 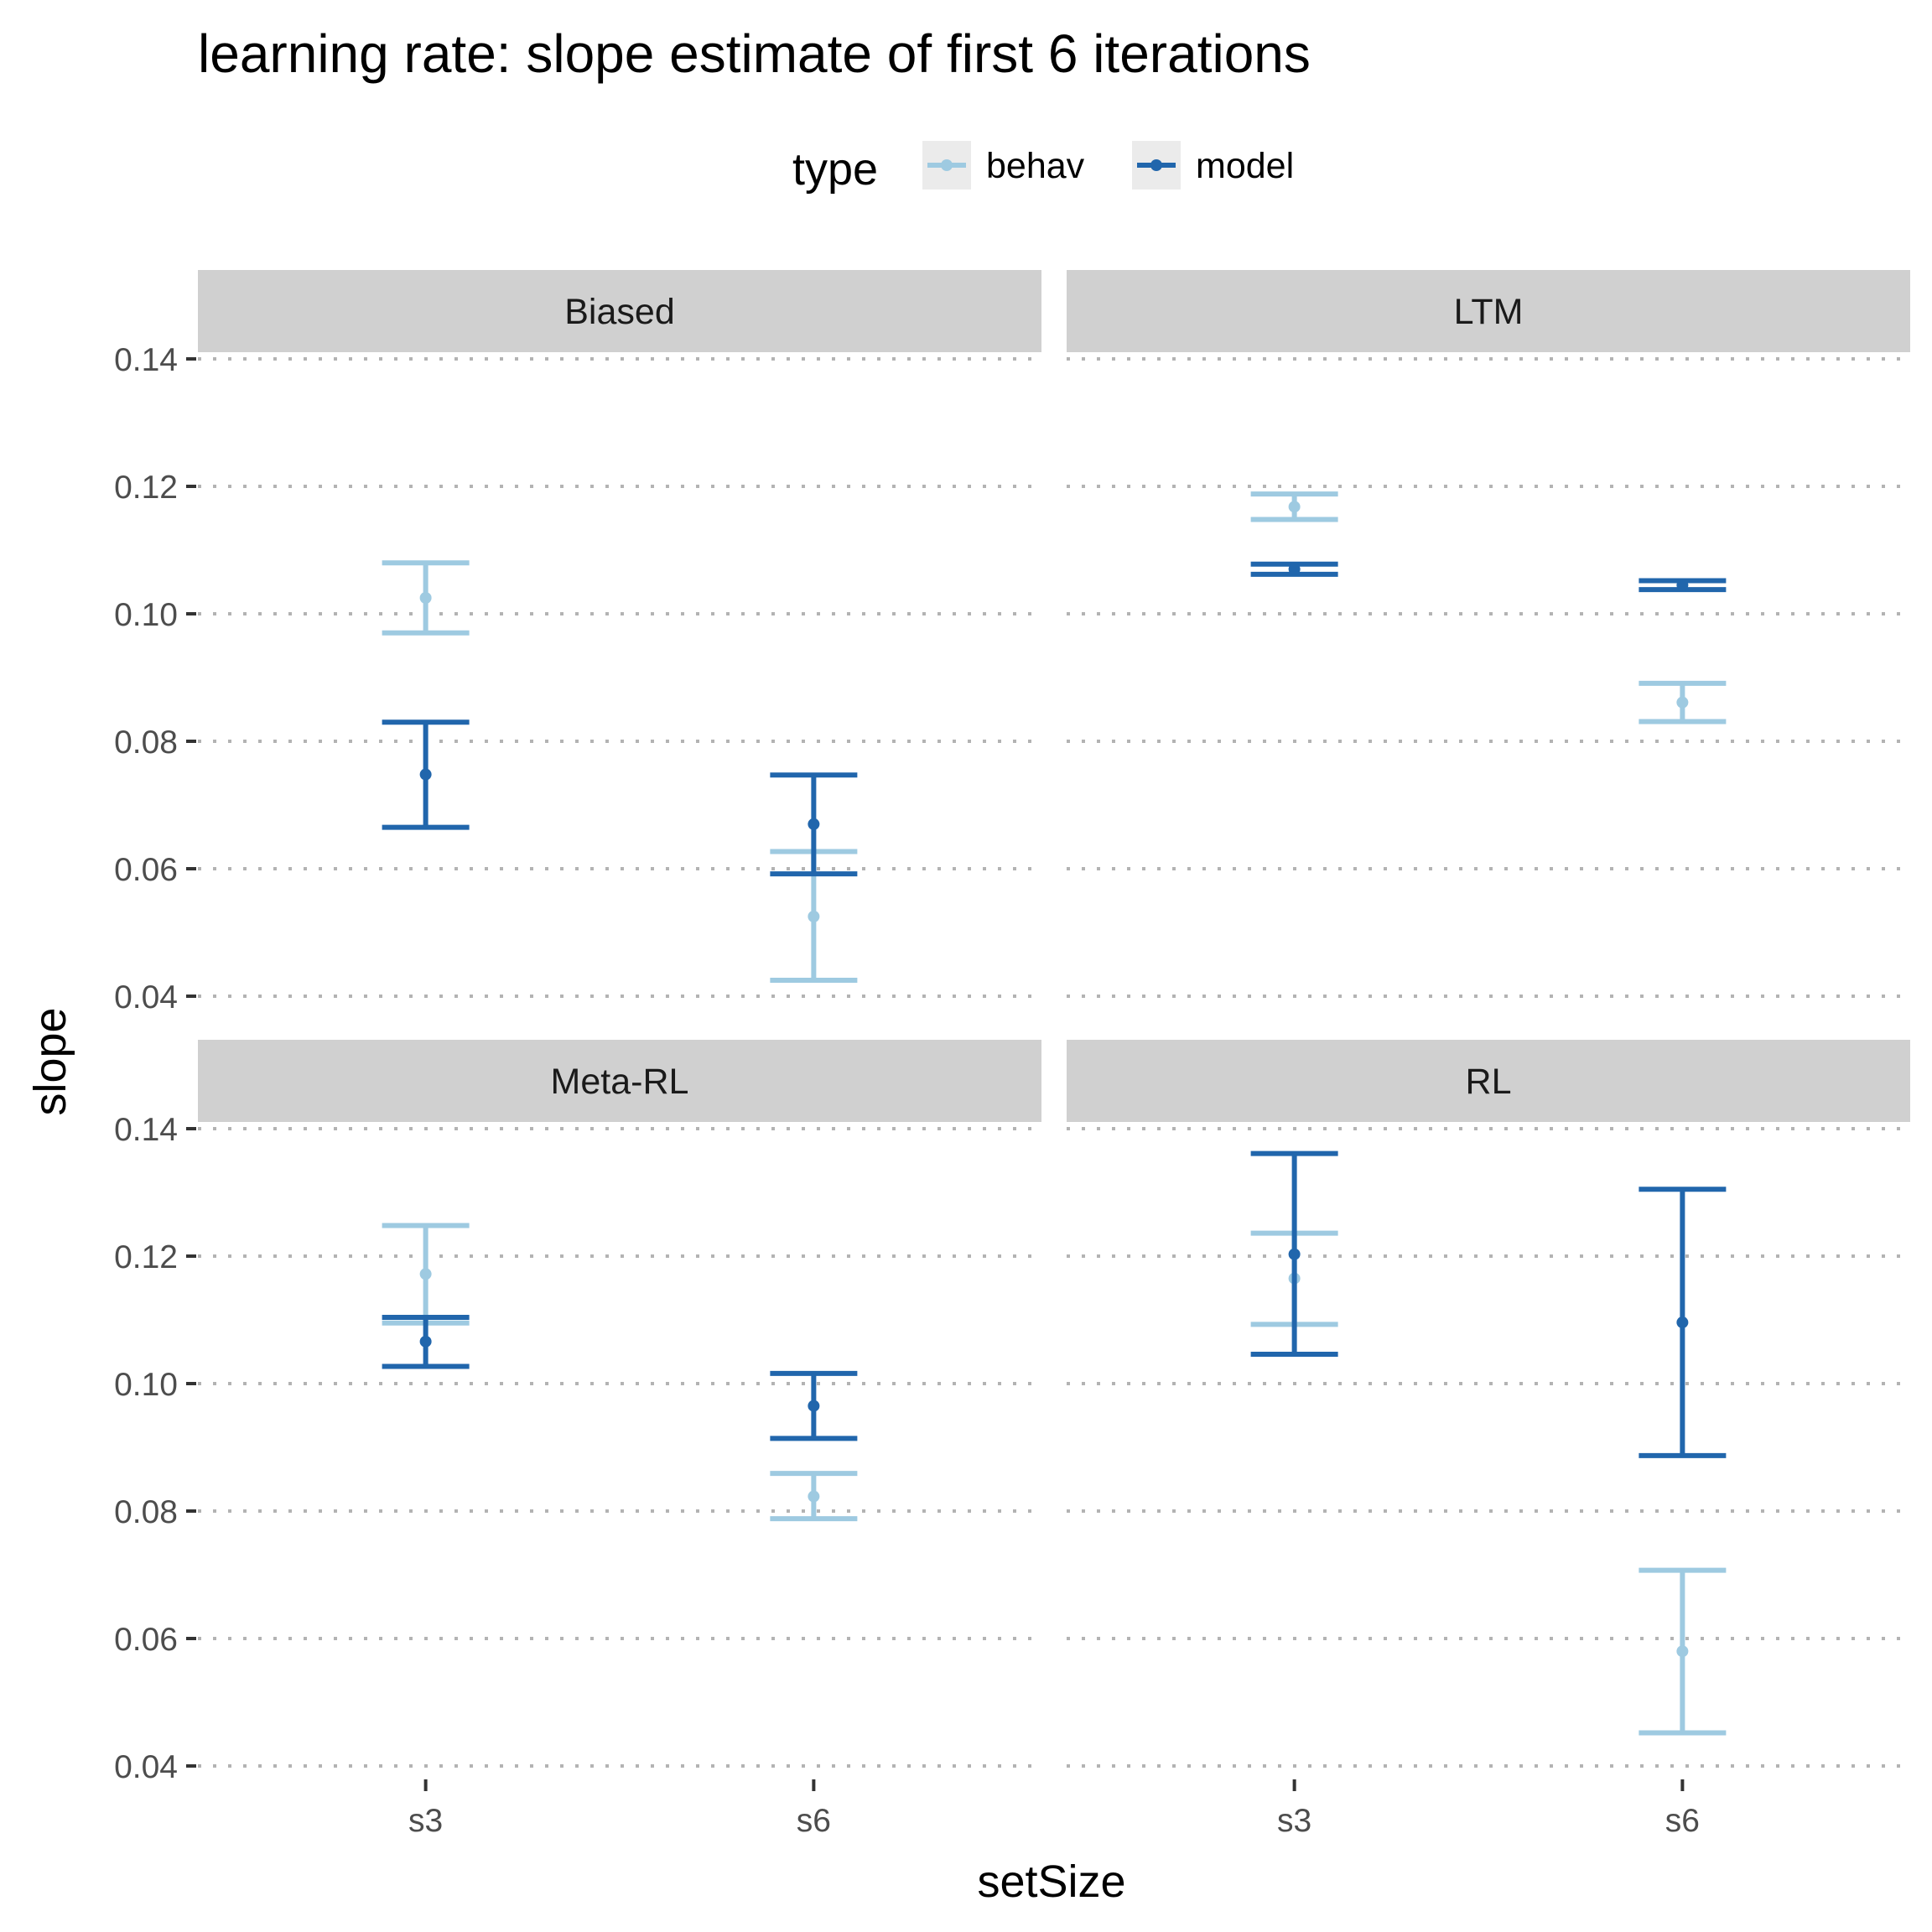 I want to click on legend-title: type, so click(x=835, y=169).